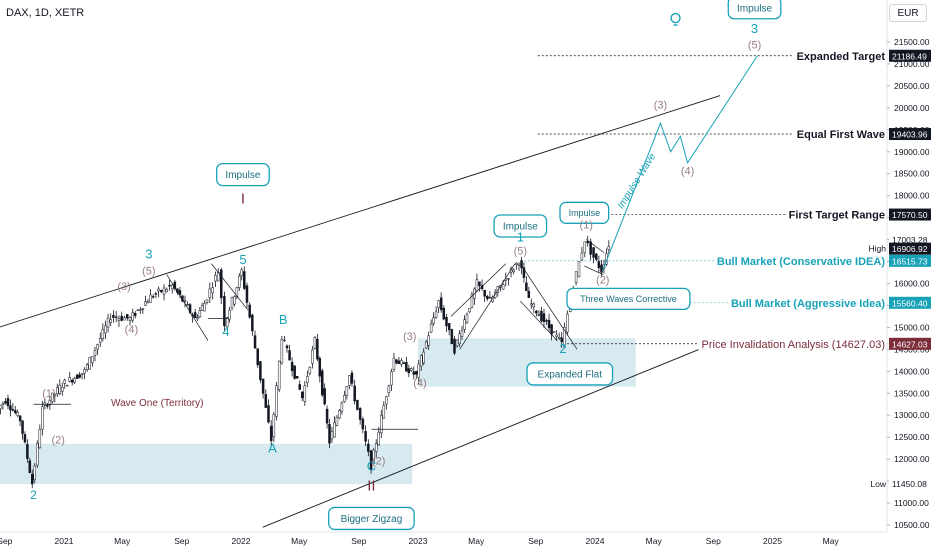 The width and height of the screenshot is (932, 550). Describe the element at coordinates (909, 56) in the screenshot. I see `price-tag-text: 21186.49` at that location.